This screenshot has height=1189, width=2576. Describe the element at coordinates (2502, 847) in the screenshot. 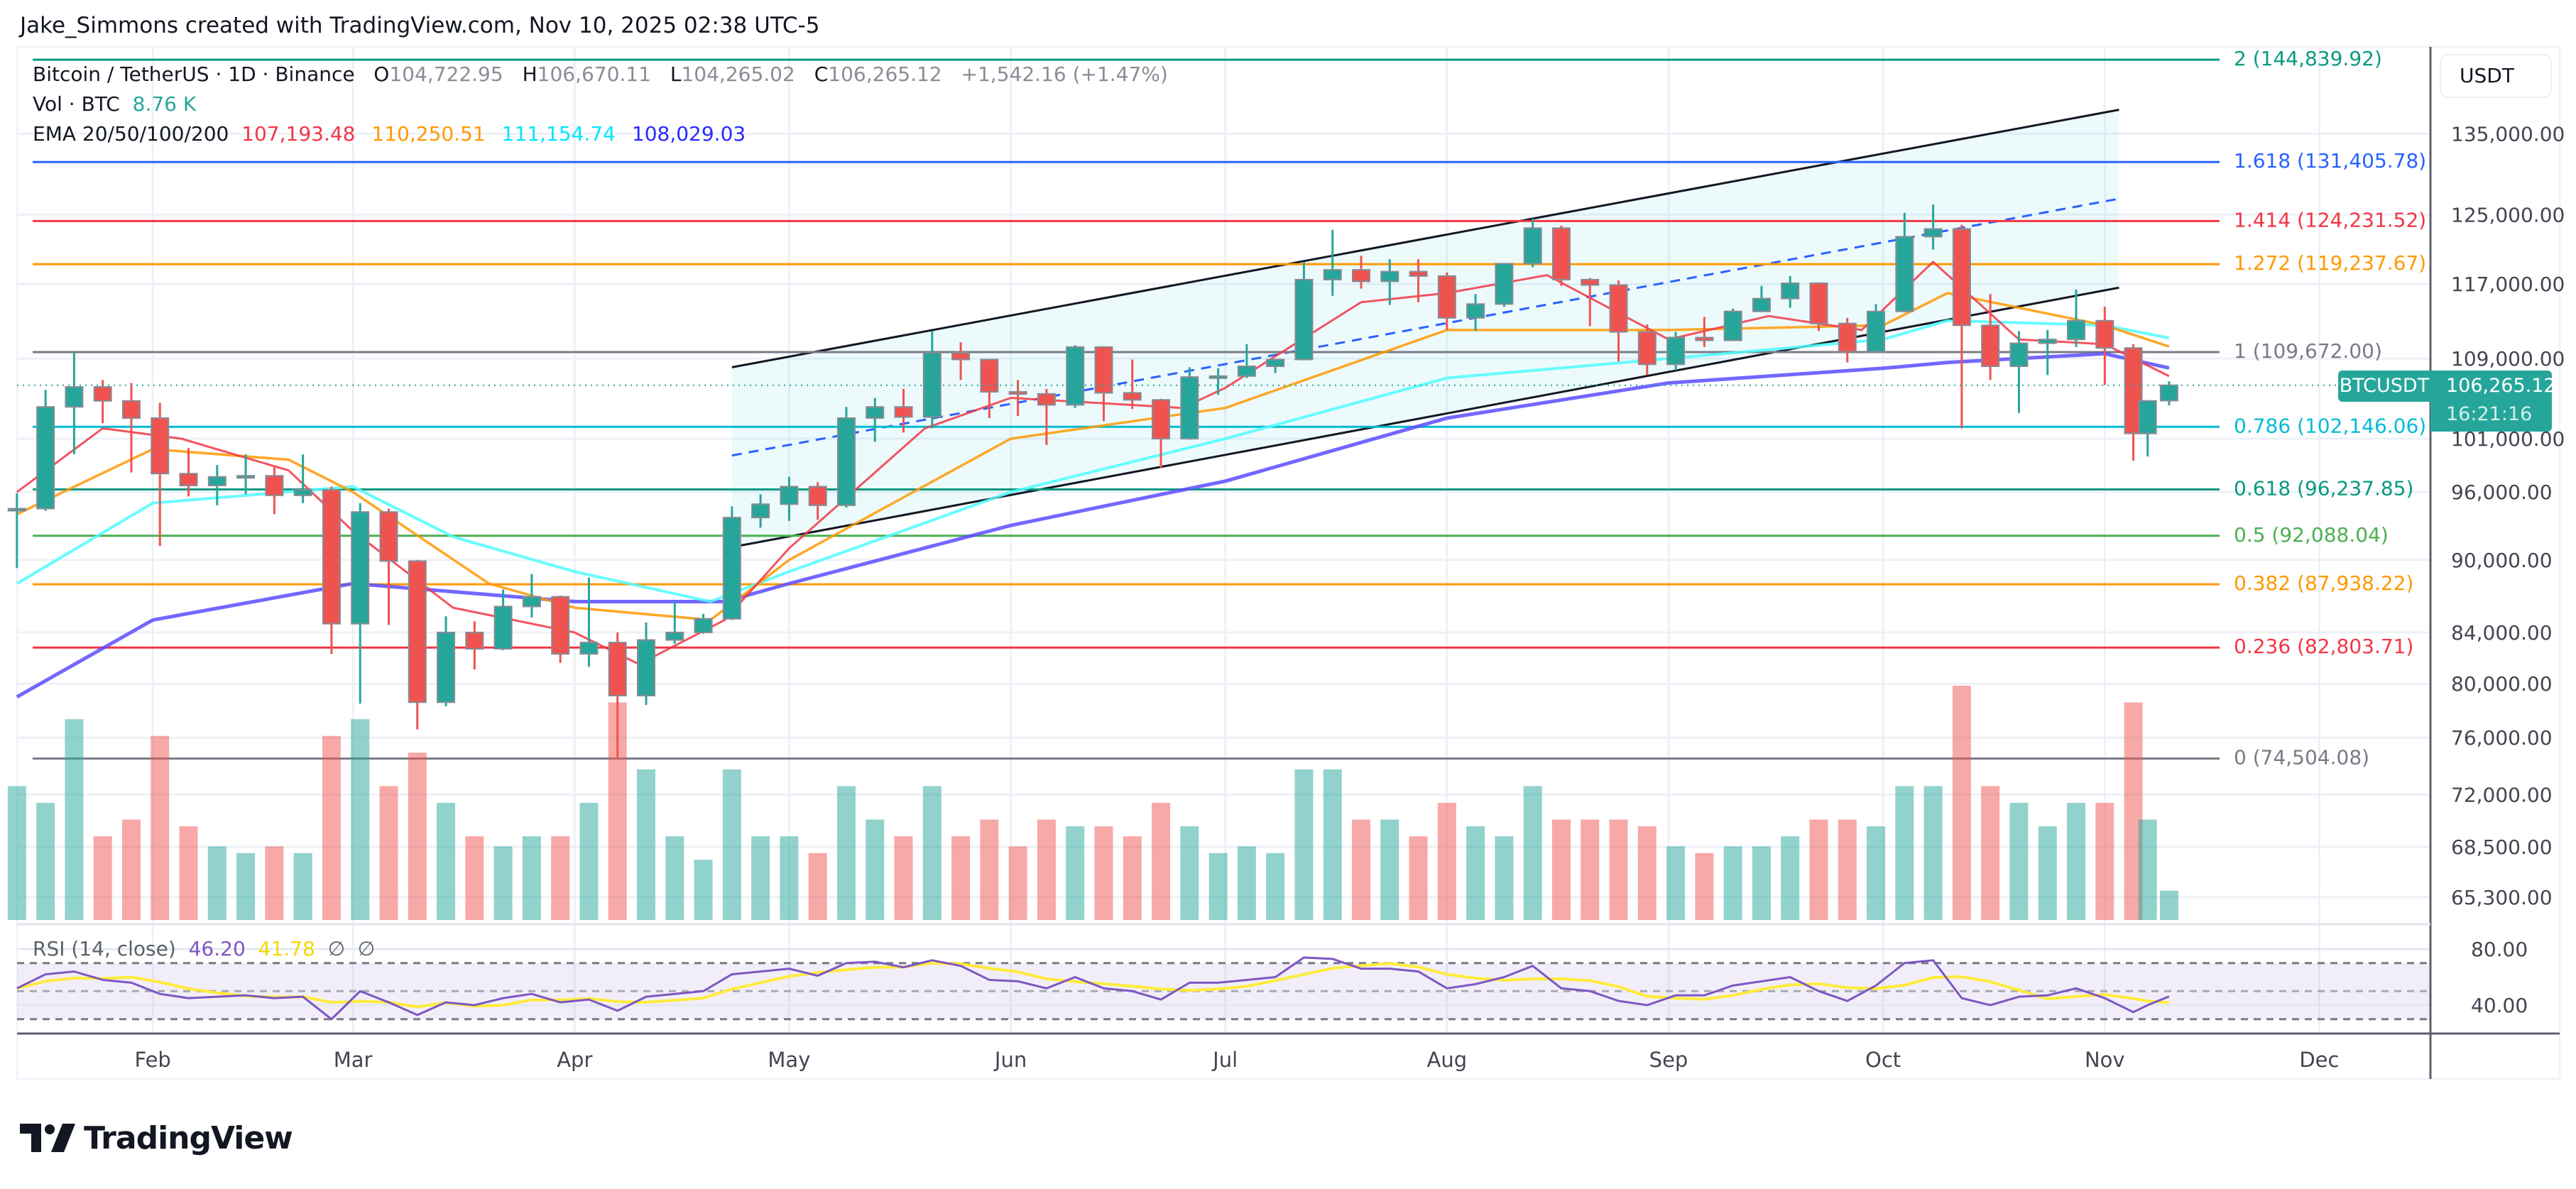

I see `price-tick-label: 68,500.00` at that location.